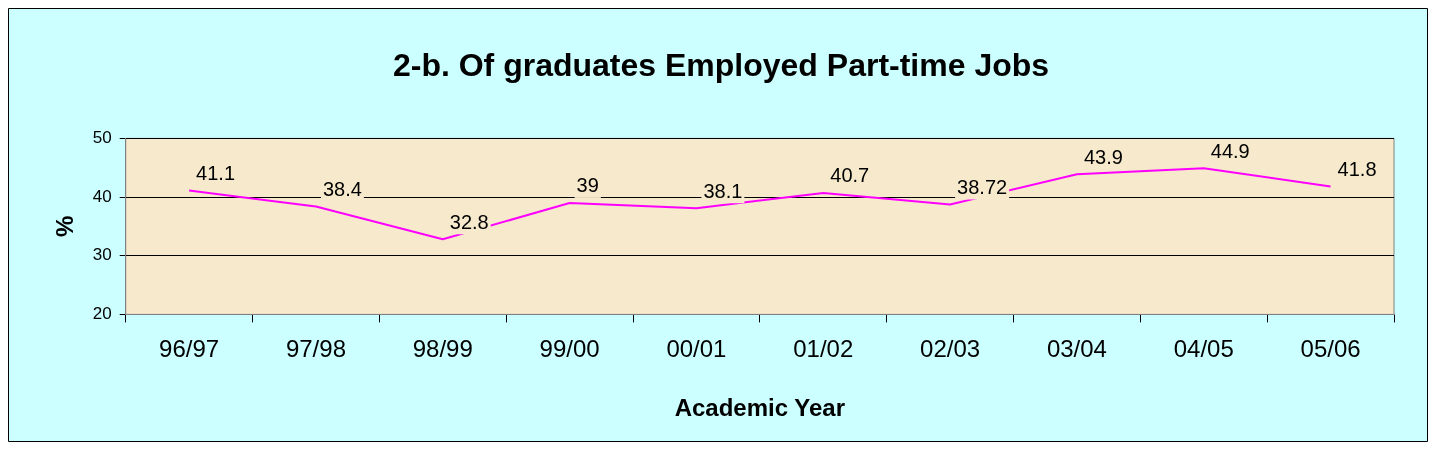 Image resolution: width=1438 pixels, height=450 pixels. Describe the element at coordinates (850, 175) in the screenshot. I see `data-label: 40.7` at that location.